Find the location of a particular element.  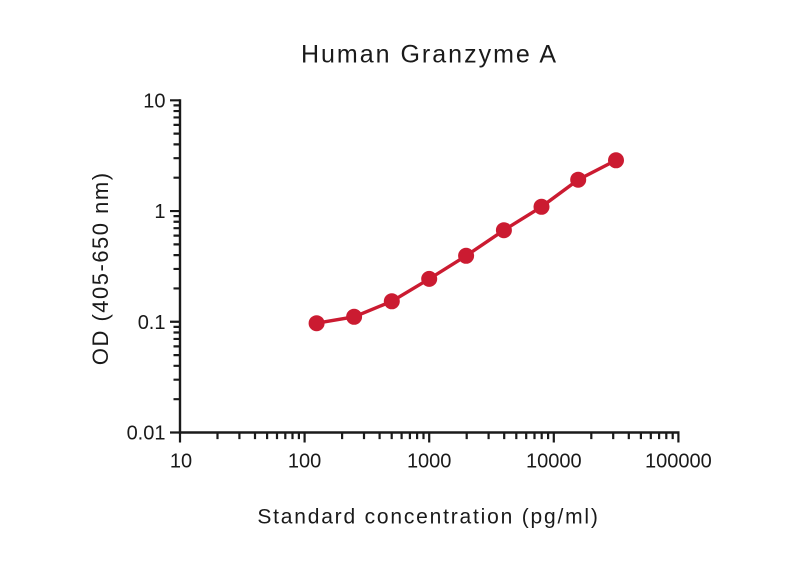

svg-text: 0.1 is located at coordinates (152, 323).